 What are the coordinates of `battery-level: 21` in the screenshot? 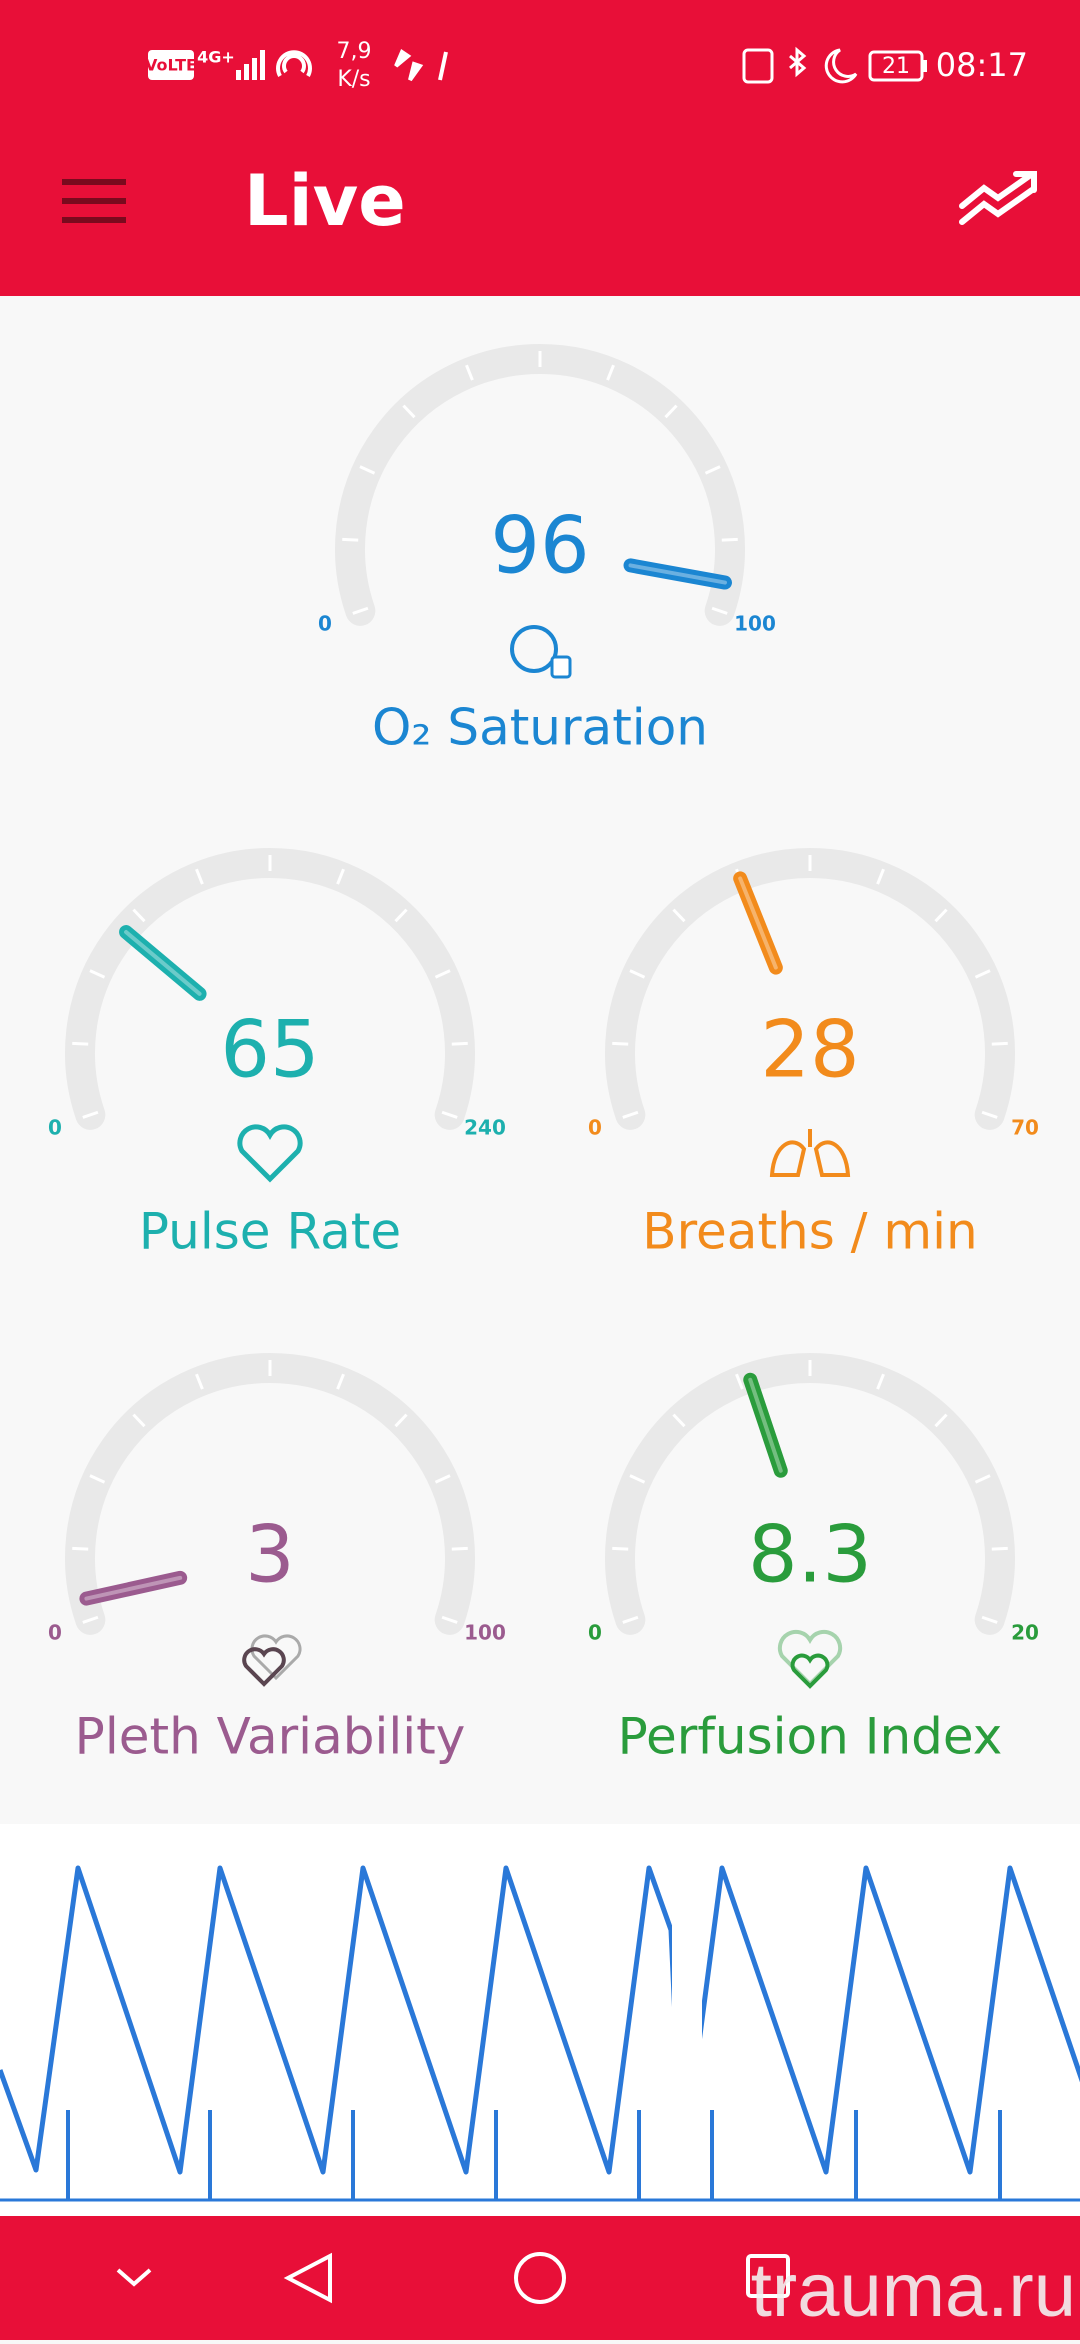 It's located at (896, 66).